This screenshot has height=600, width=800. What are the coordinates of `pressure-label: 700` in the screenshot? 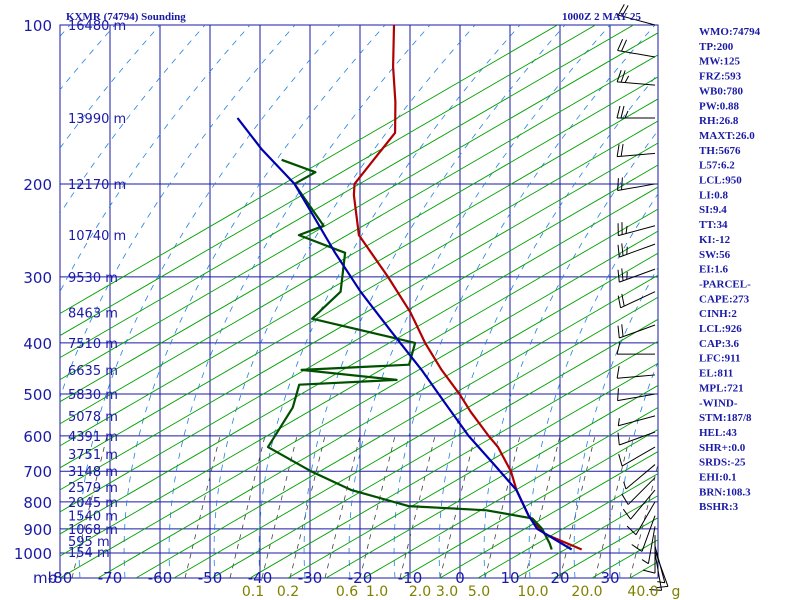 It's located at (37, 472).